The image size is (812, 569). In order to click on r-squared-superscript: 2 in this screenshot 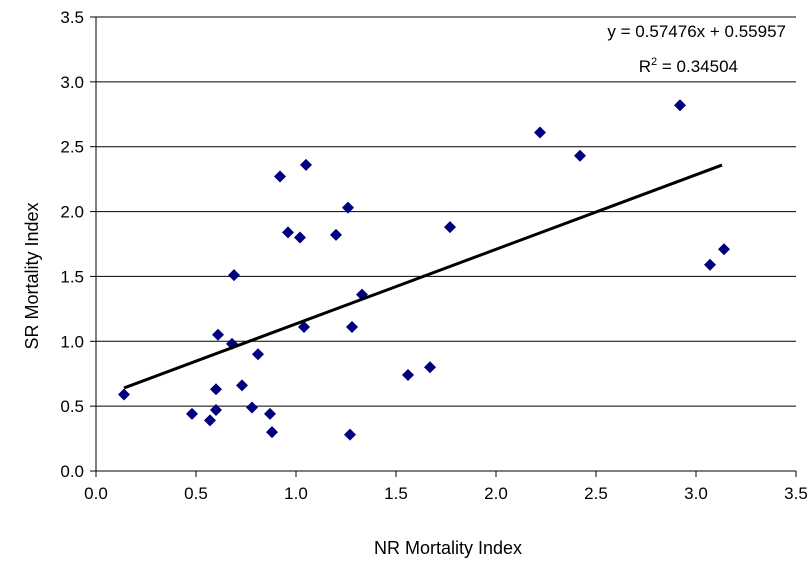, I will do `click(654, 62)`.